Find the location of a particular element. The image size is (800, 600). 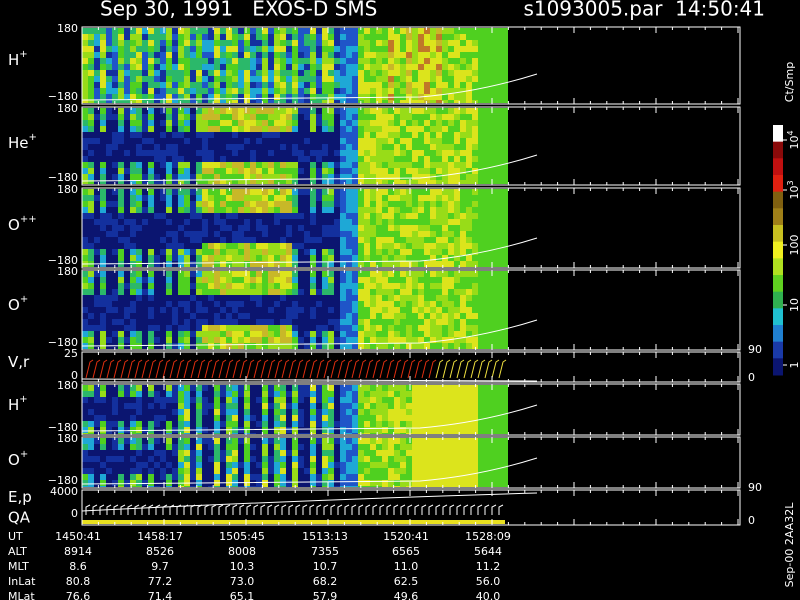

trace is located at coordinates (309, 87).